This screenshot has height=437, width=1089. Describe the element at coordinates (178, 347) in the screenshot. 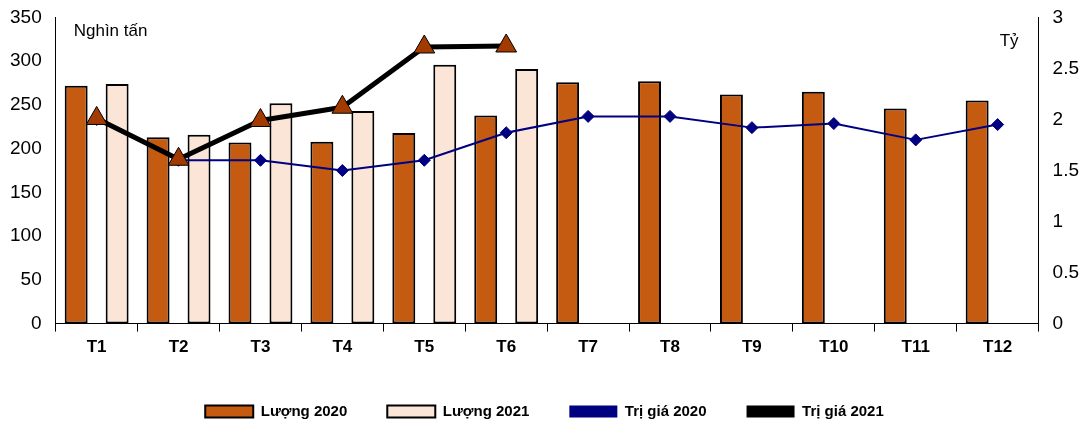

I see `x-tick-label: T2` at that location.